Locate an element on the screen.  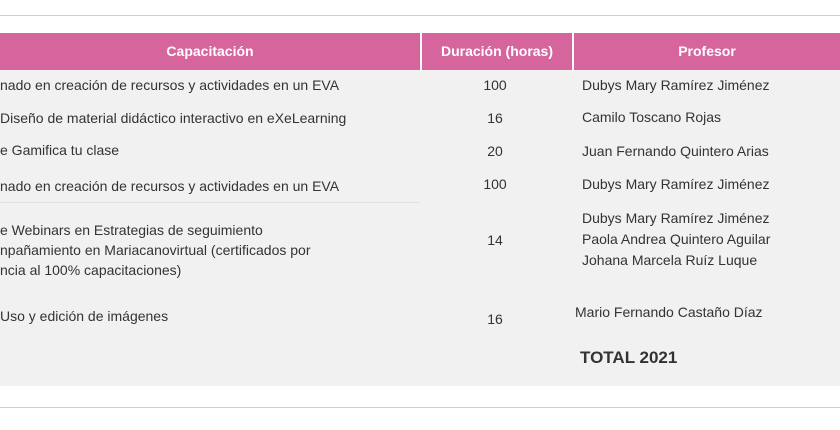
cell-profesor: Camilo Toscano Rojas is located at coordinates (652, 117).